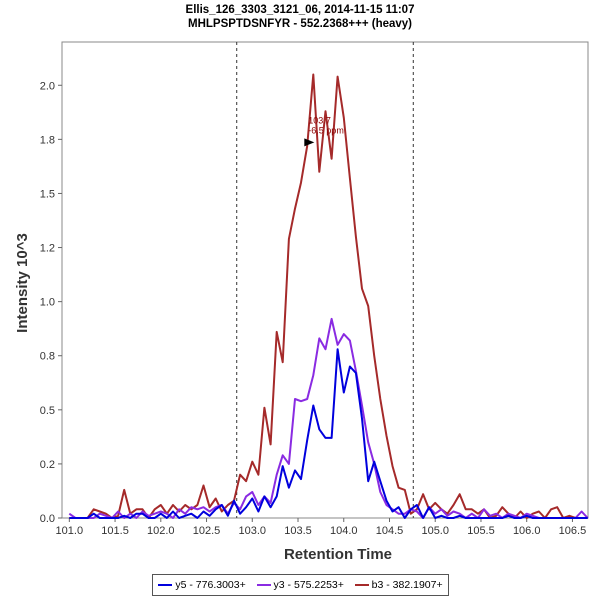 The height and width of the screenshot is (600, 600). What do you see at coordinates (308, 585) in the screenshot?
I see `legend-label: y3 - 575.2253+` at bounding box center [308, 585].